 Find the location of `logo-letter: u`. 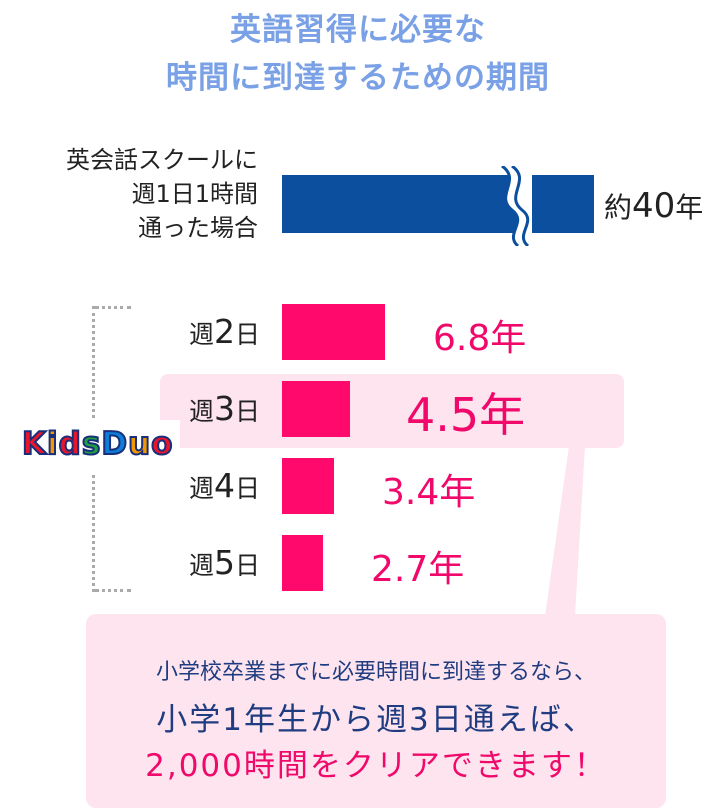

logo-letter: u is located at coordinates (139, 444).